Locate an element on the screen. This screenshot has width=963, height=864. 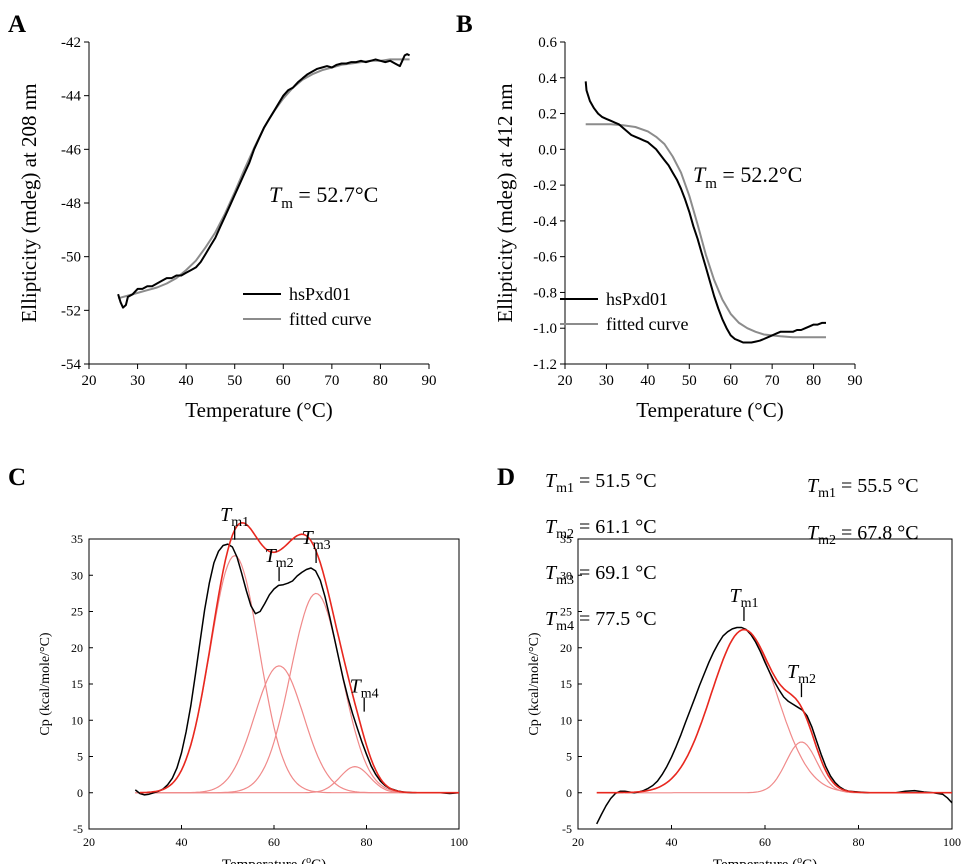
panel-label: B is located at coordinates (464, 24).